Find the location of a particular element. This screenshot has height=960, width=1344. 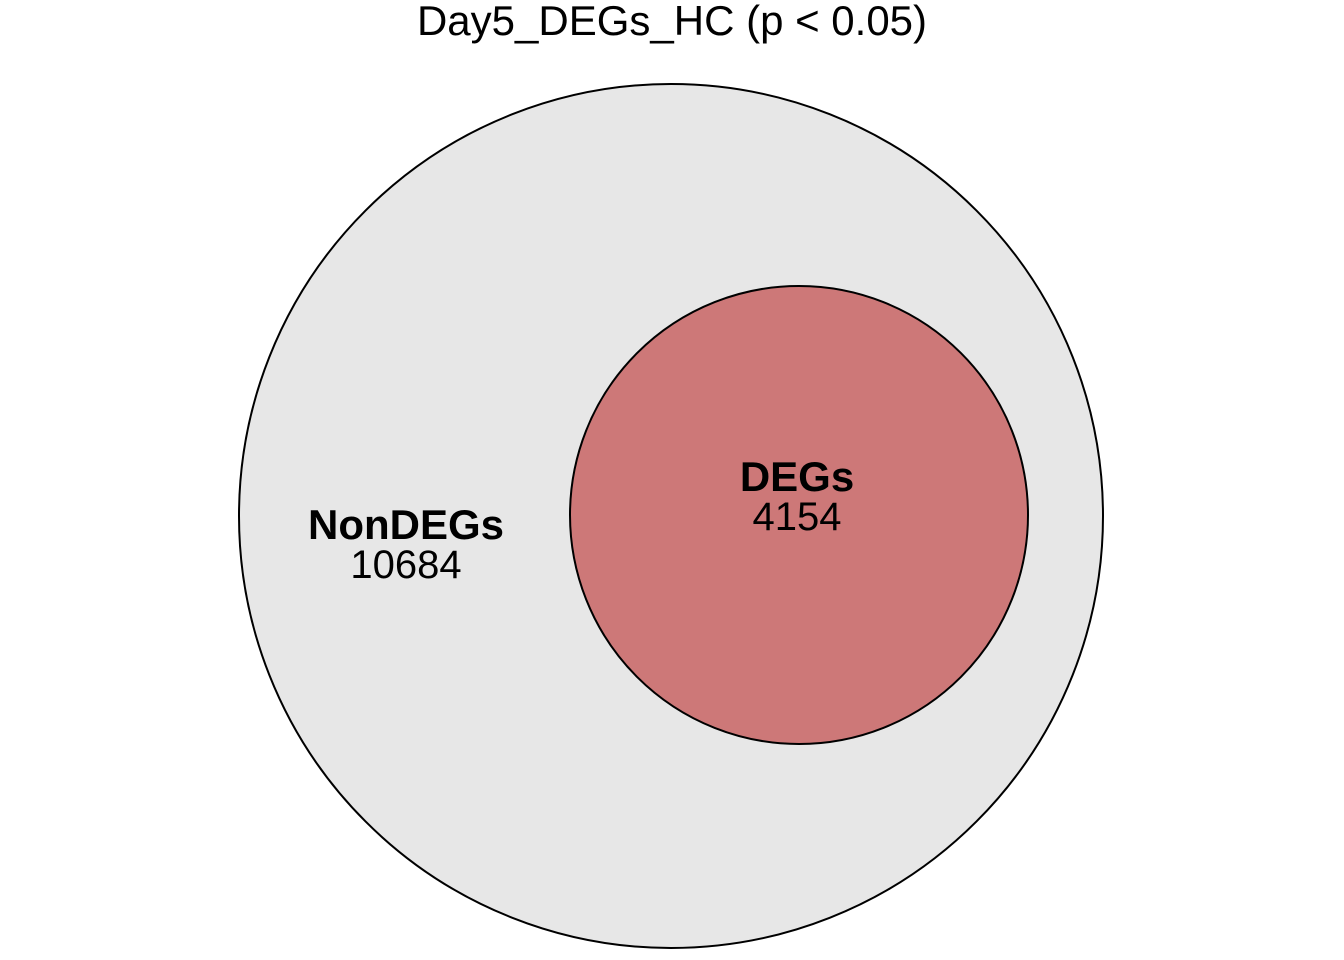

degs-label-group: DEGs 4154 is located at coordinates (797, 496).